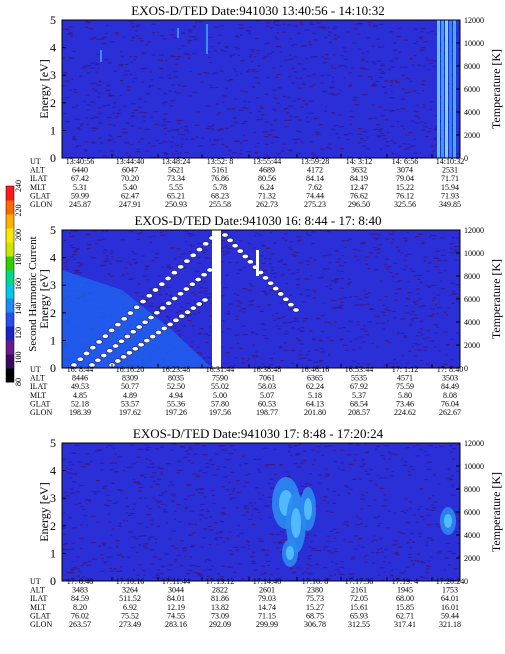 The width and height of the screenshot is (505, 654). I want to click on table-cell: 5.07, so click(267, 395).